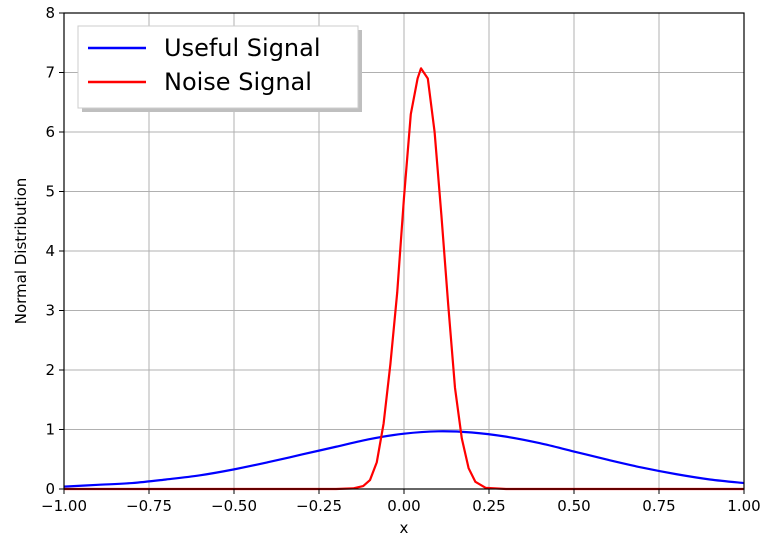 The image size is (768, 544). I want to click on legend-label: Noise Signal, so click(238, 82).